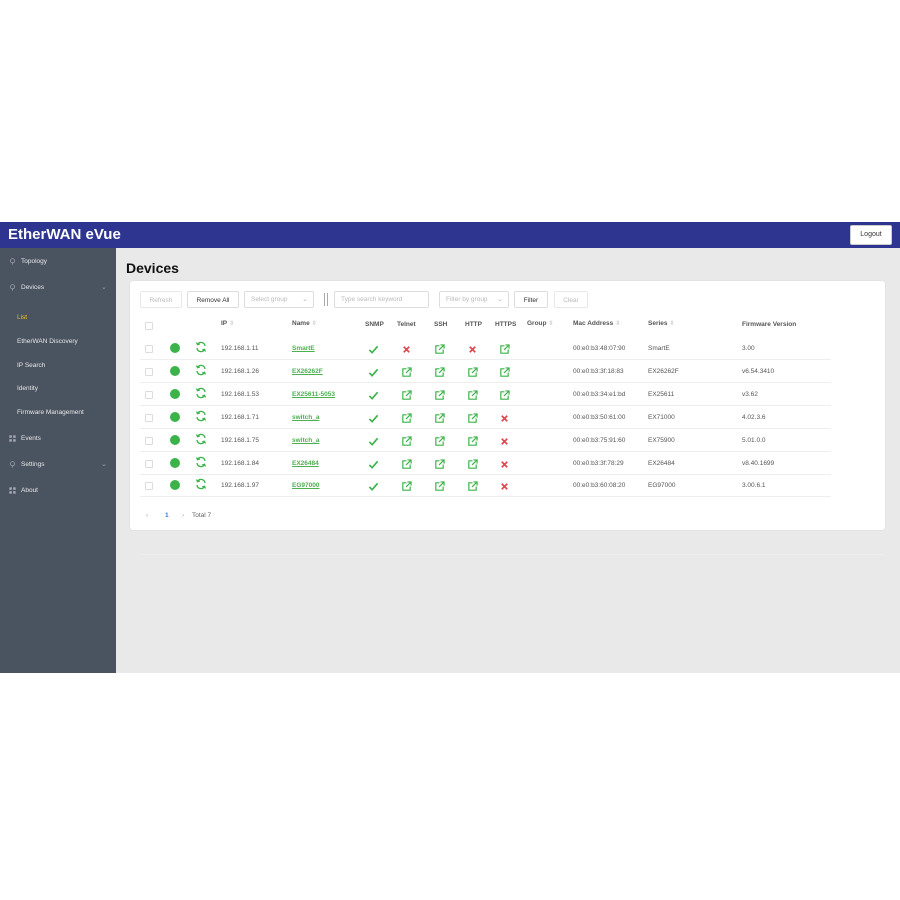  Describe the element at coordinates (269, 299) in the screenshot. I see `select-group-placeholder: Select group` at that location.